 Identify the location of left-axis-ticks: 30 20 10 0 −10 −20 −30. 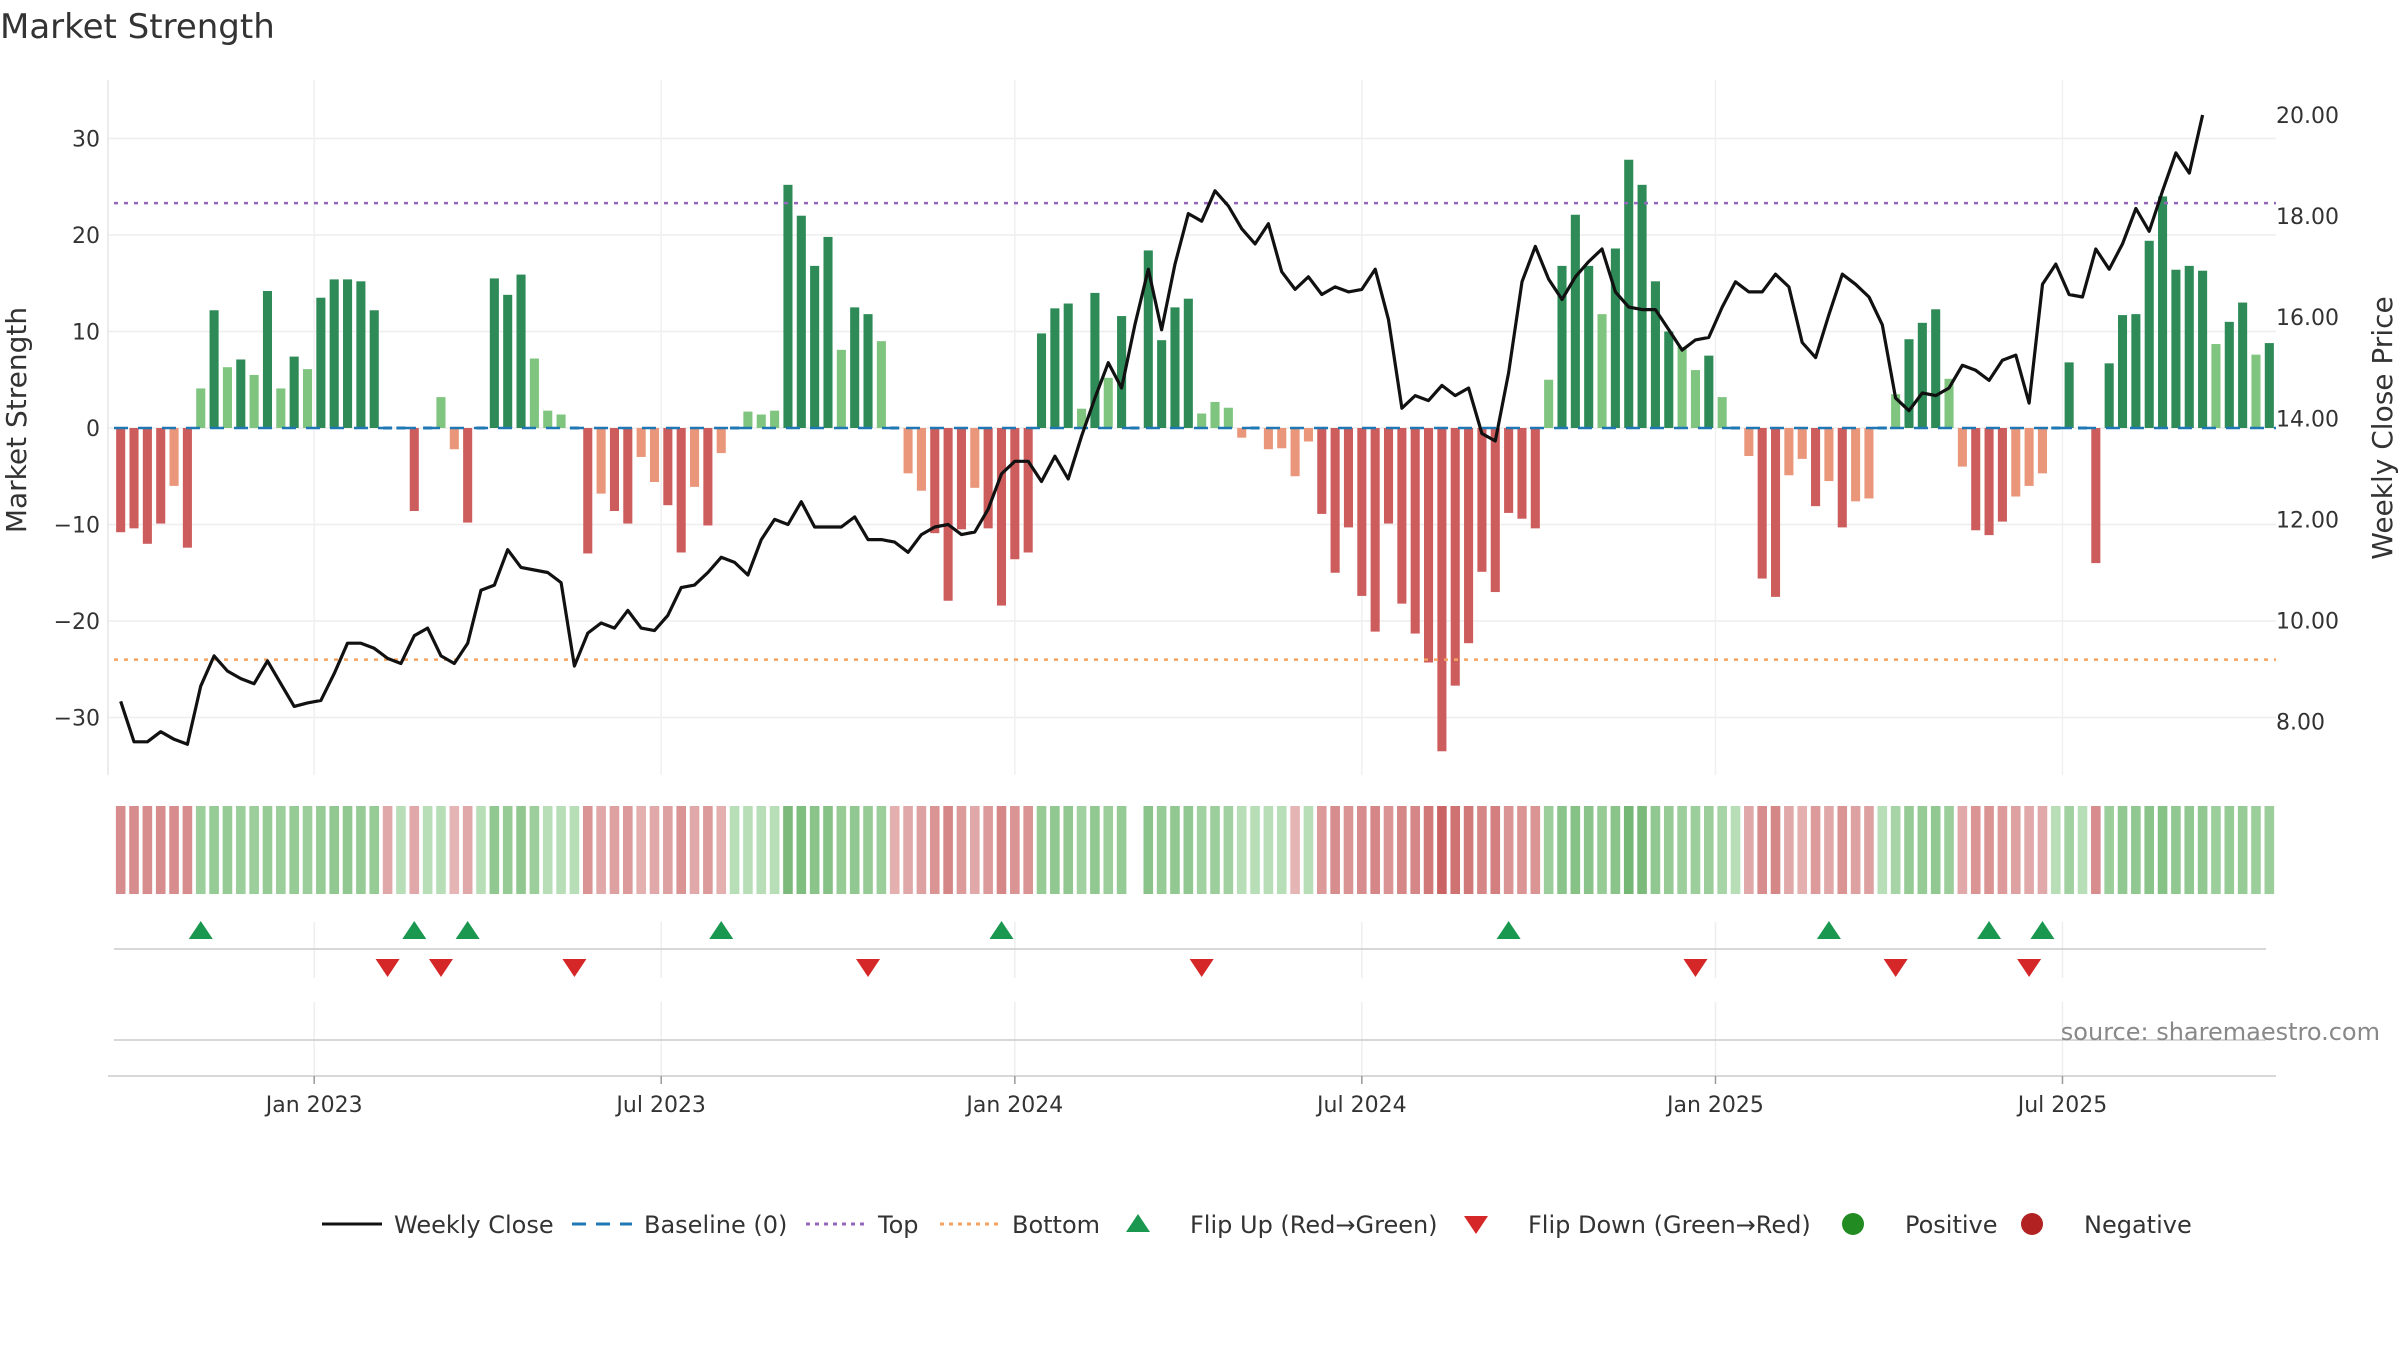
(77, 430).